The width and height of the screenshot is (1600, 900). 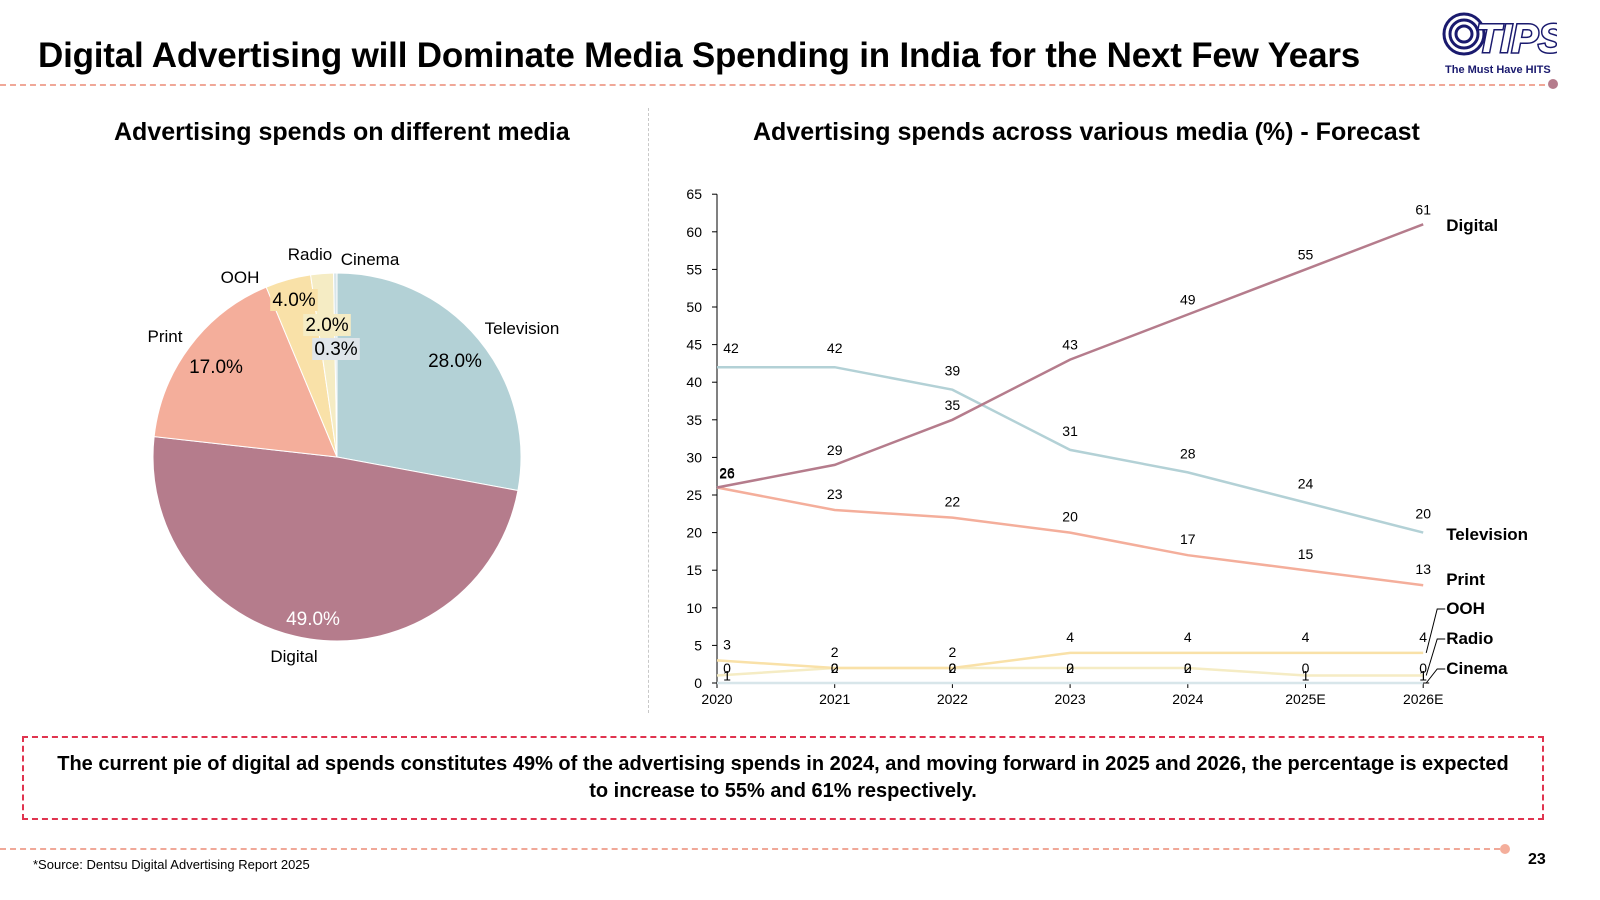 What do you see at coordinates (953, 502) in the screenshot?
I see `data-label-print: 22` at bounding box center [953, 502].